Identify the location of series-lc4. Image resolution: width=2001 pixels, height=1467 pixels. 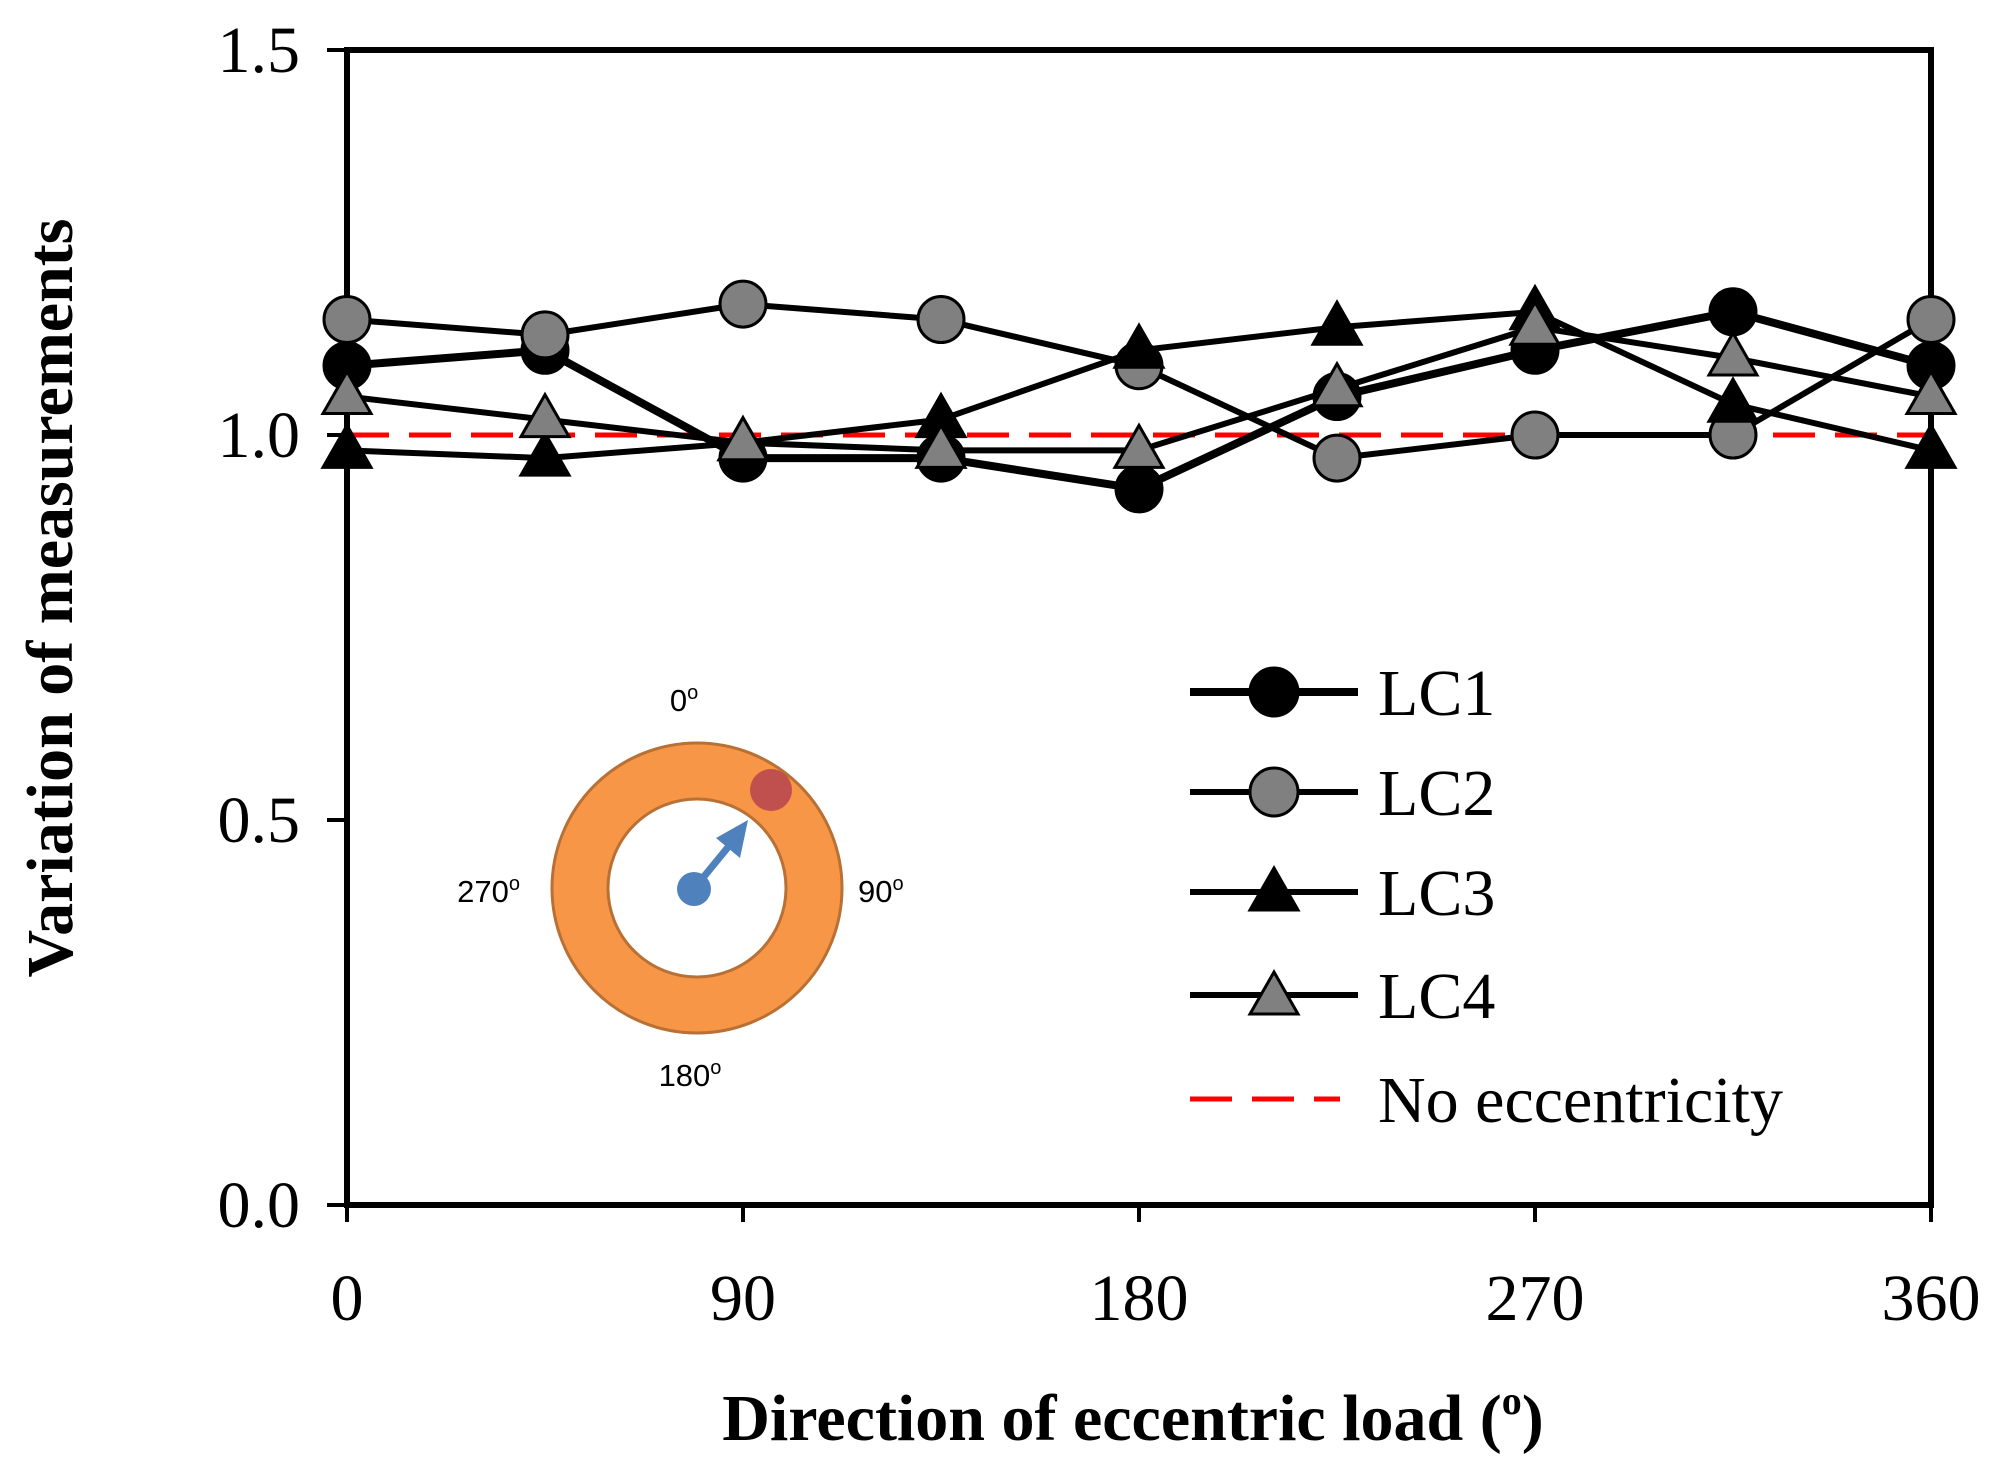
(1139, 384).